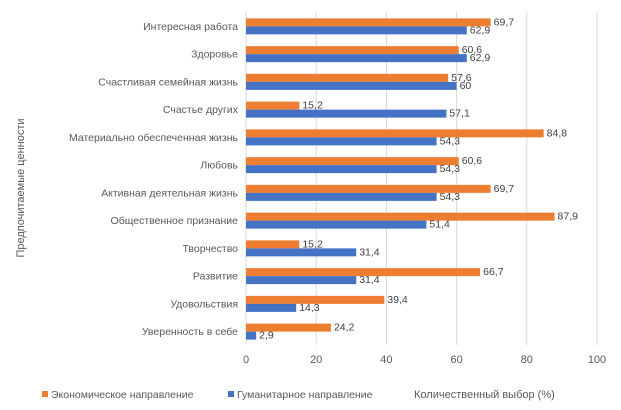 This screenshot has height=410, width=621. Describe the element at coordinates (305, 395) in the screenshot. I see `legend-label: Гуманитарное направление` at that location.